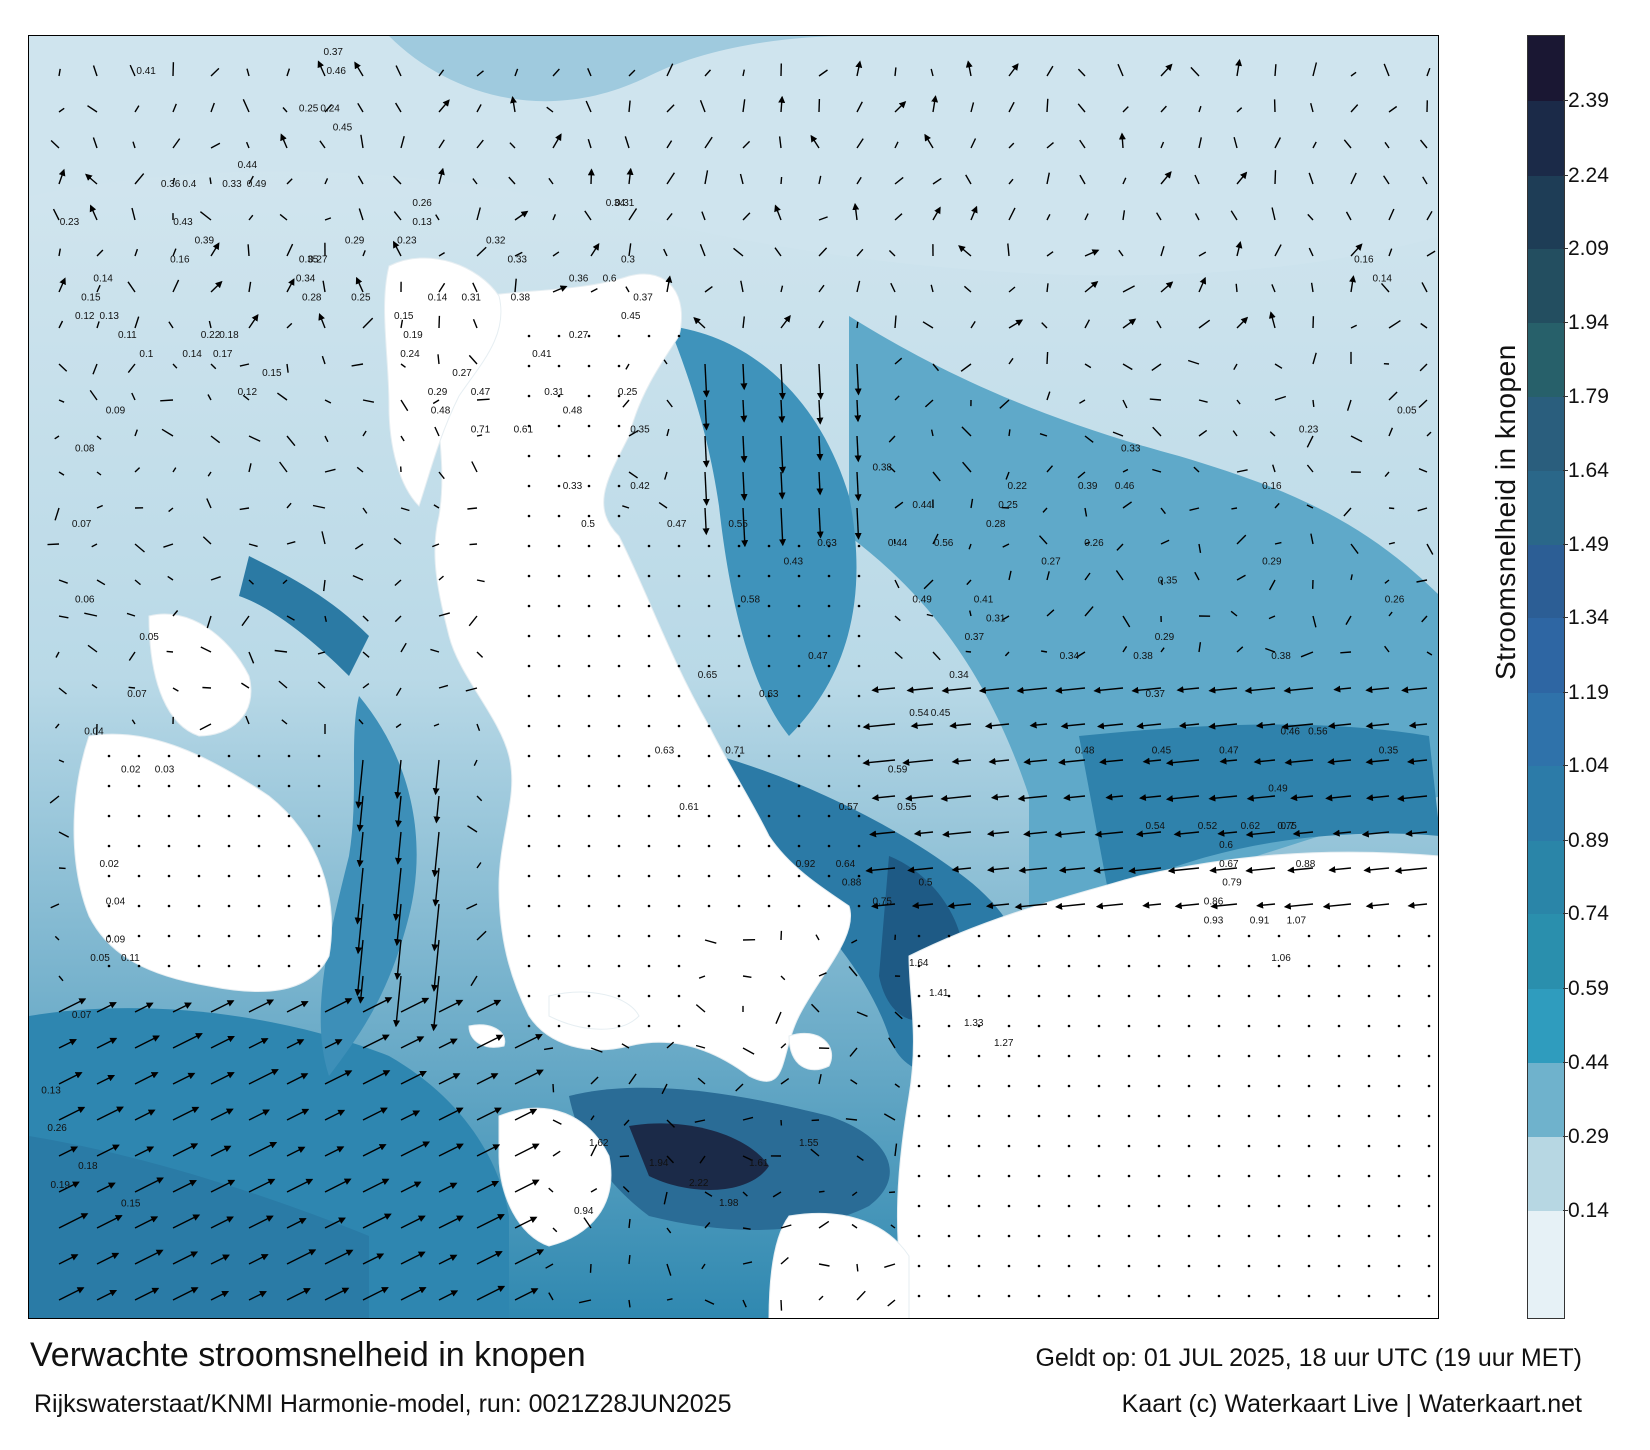 The height and width of the screenshot is (1450, 1650). I want to click on speed-label: 0.18, so click(229, 335).